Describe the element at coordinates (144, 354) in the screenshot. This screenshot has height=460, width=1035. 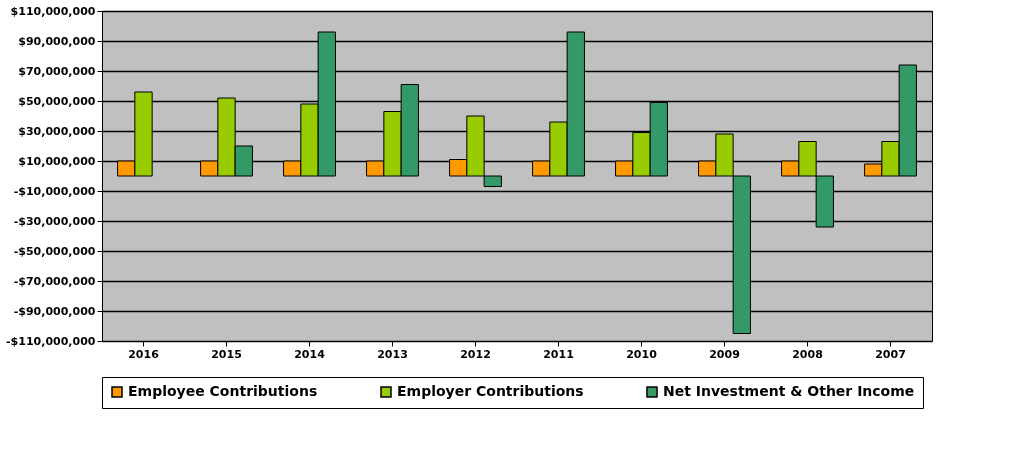
I see `x-tick-label: 2016` at that location.